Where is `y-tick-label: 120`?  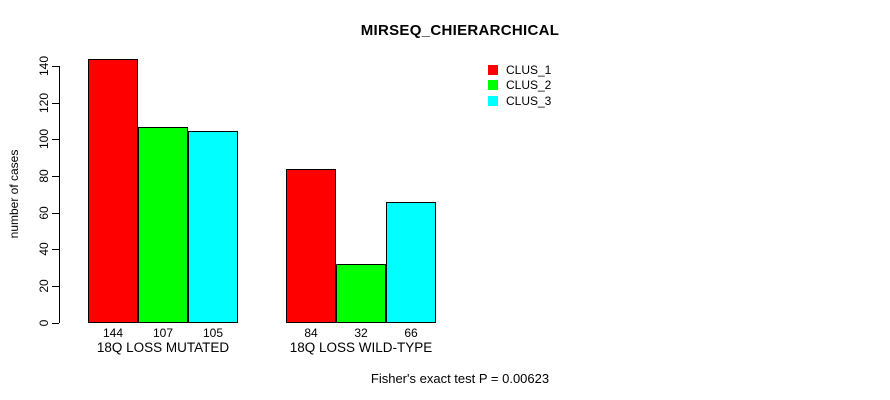 y-tick-label: 120 is located at coordinates (44, 102).